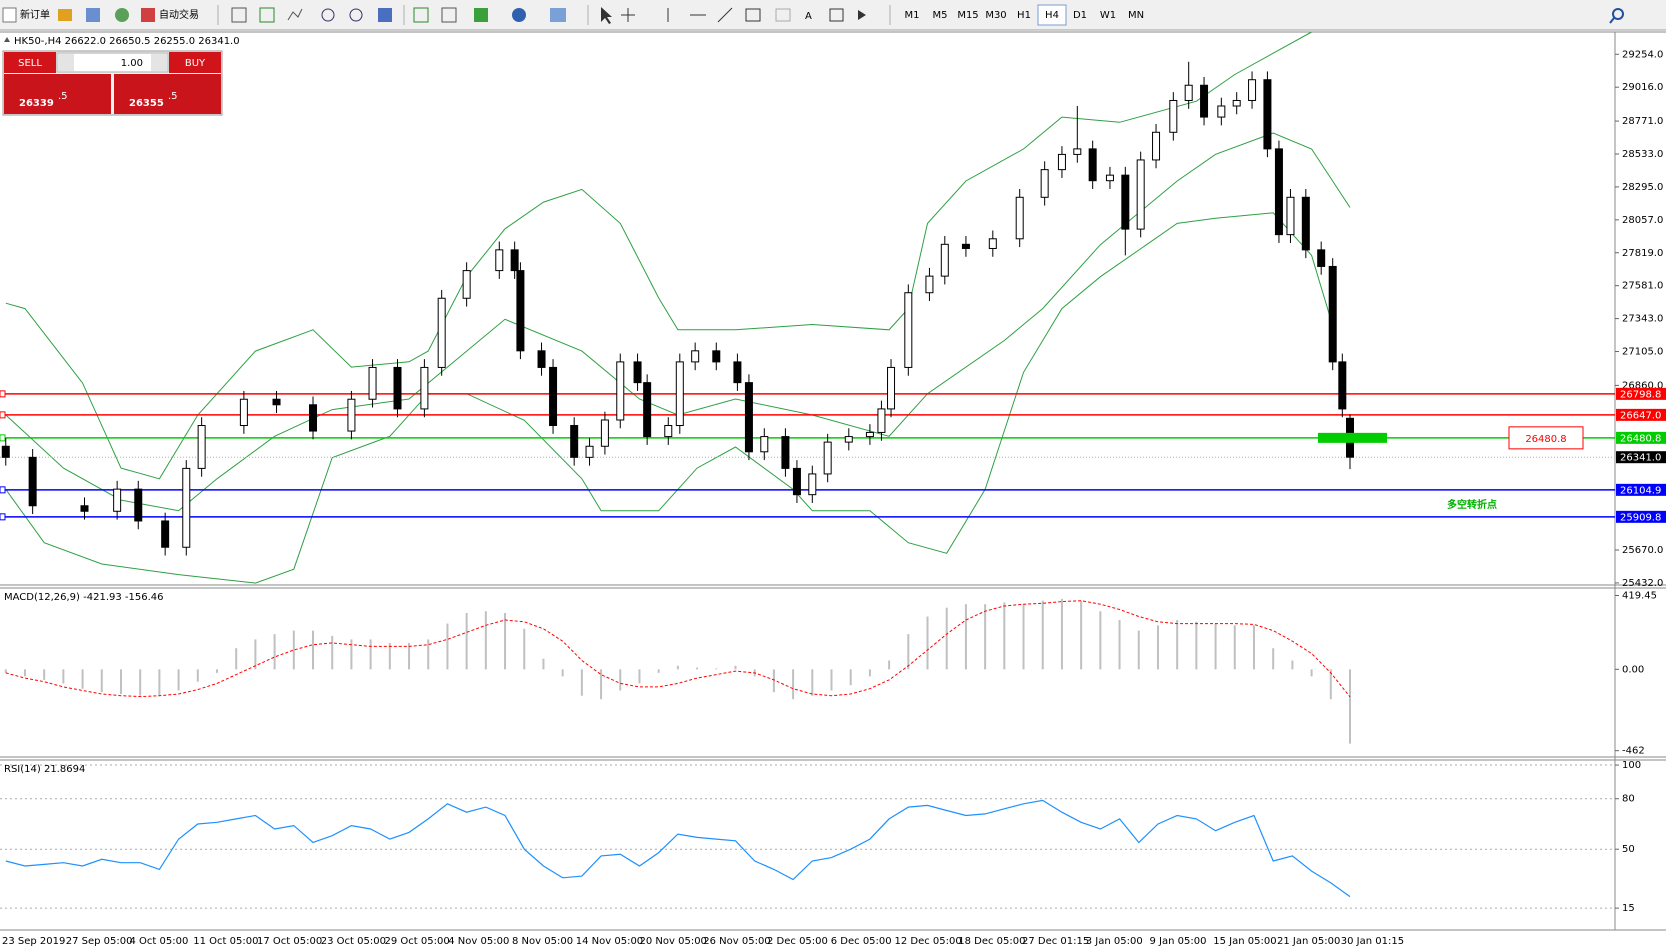  I want to click on timeframe-button: M30, so click(995, 15).